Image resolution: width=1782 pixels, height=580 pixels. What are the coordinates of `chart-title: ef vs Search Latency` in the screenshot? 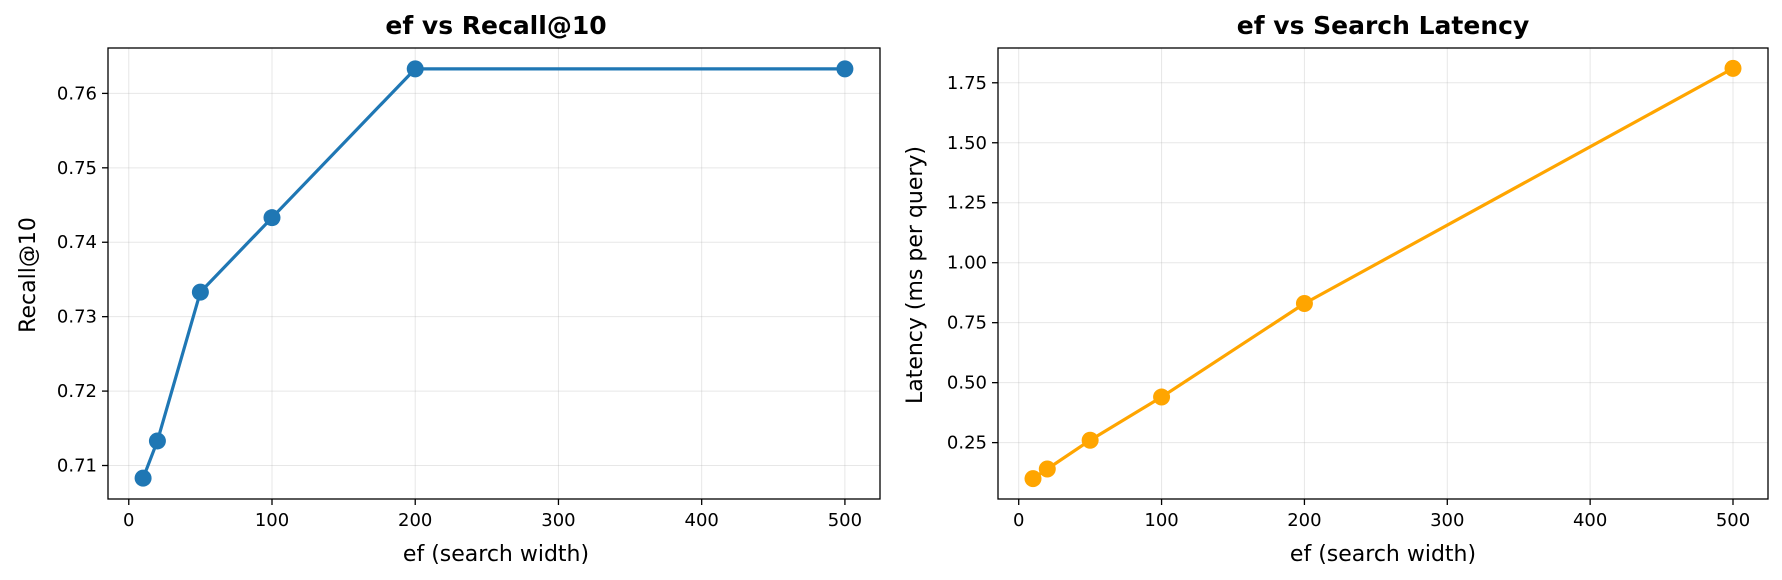 It's located at (1383, 25).